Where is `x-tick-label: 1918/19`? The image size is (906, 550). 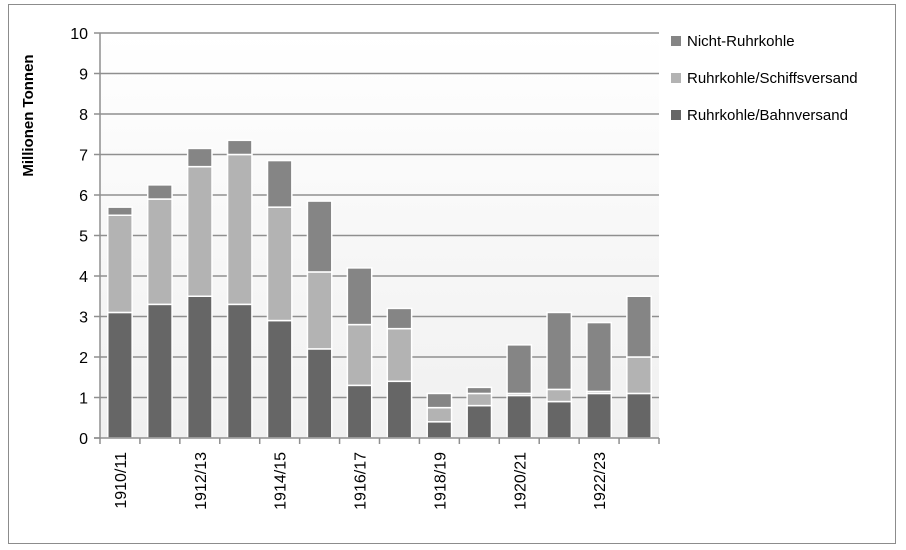 x-tick-label: 1918/19 is located at coordinates (440, 481).